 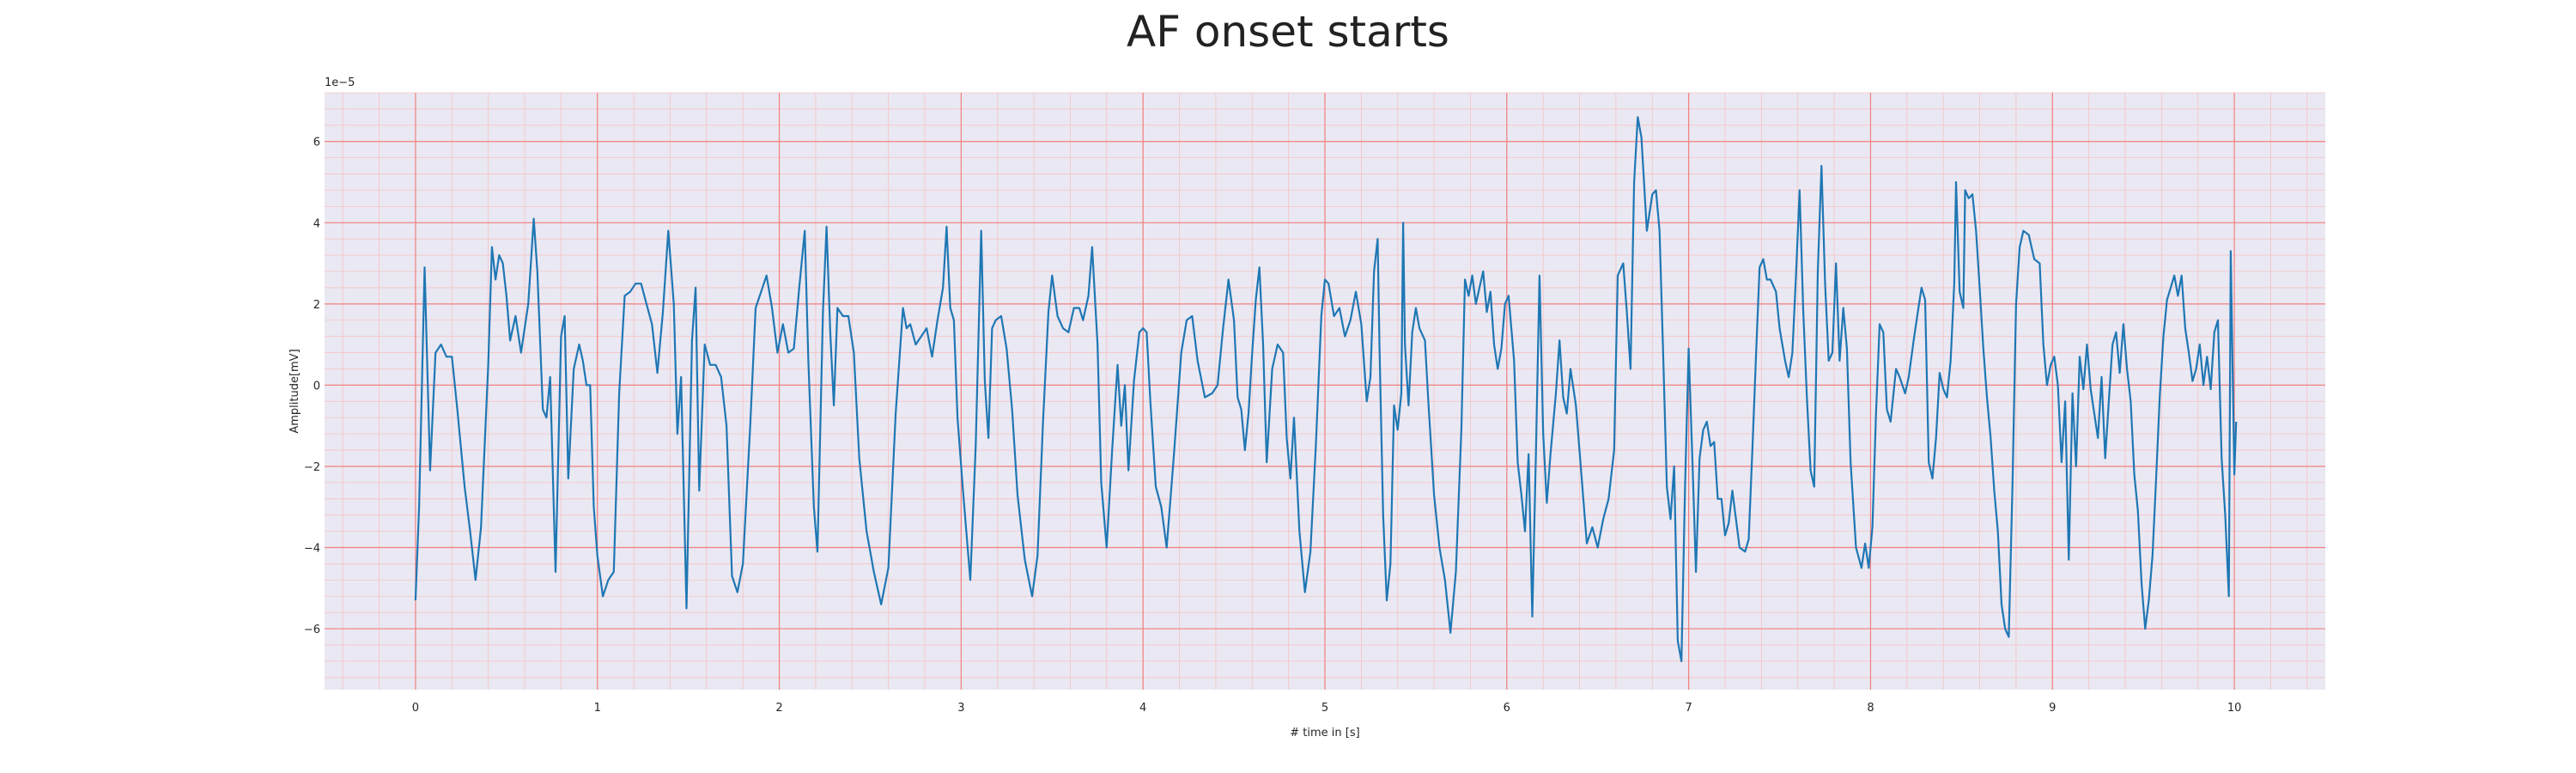 What do you see at coordinates (312, 549) in the screenshot?
I see `y-tick-label: −4` at bounding box center [312, 549].